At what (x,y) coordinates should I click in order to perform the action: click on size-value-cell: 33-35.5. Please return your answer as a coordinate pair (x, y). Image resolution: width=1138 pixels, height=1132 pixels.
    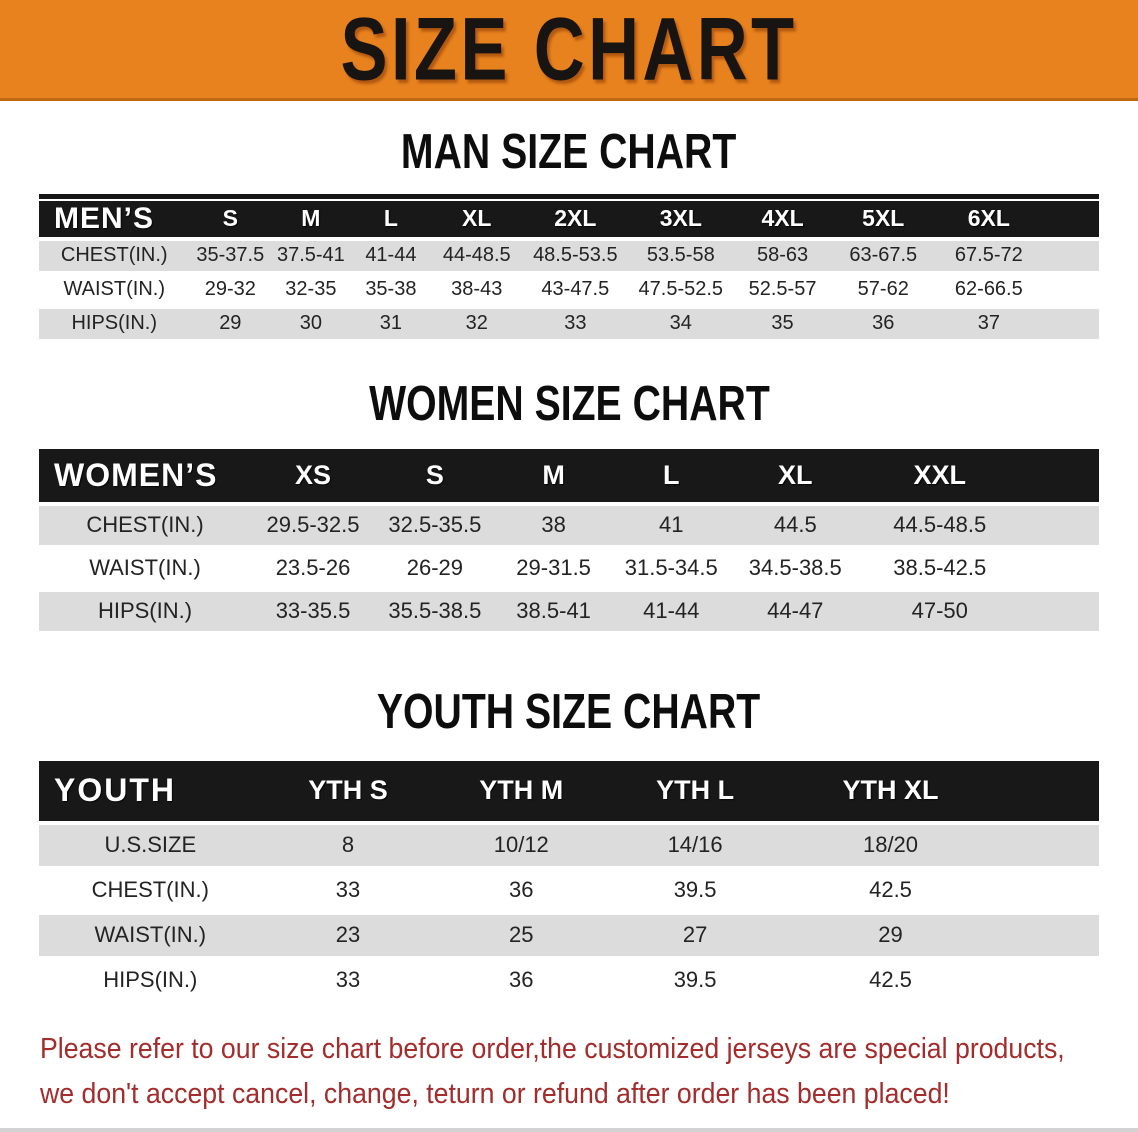
    Looking at the image, I should click on (313, 613).